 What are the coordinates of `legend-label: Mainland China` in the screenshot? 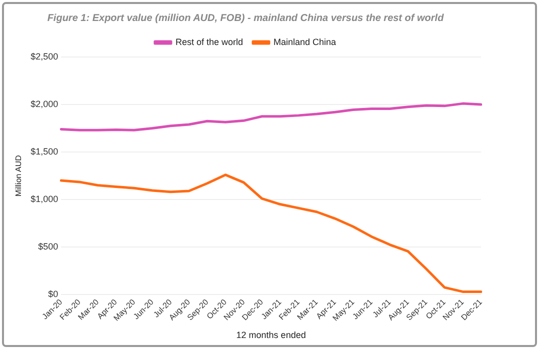 It's located at (304, 41).